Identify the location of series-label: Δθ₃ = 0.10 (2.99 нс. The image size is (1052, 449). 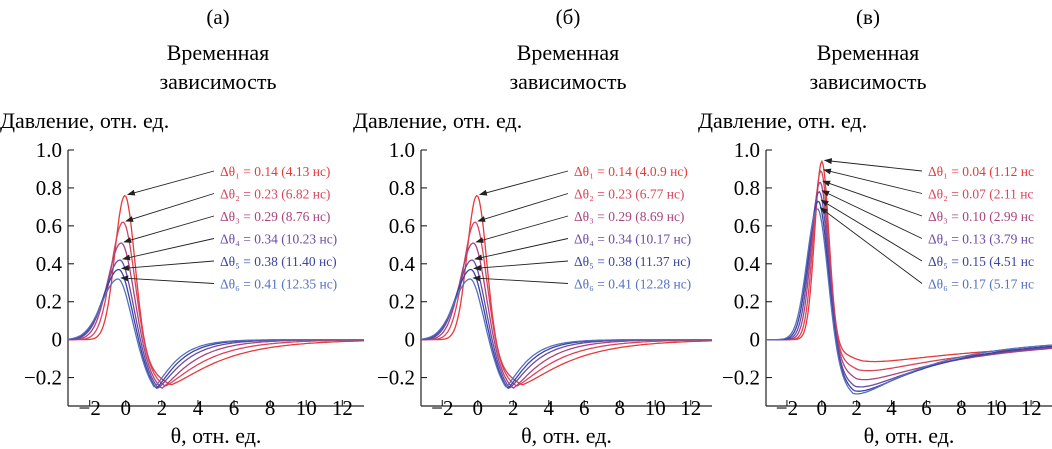
(981, 216).